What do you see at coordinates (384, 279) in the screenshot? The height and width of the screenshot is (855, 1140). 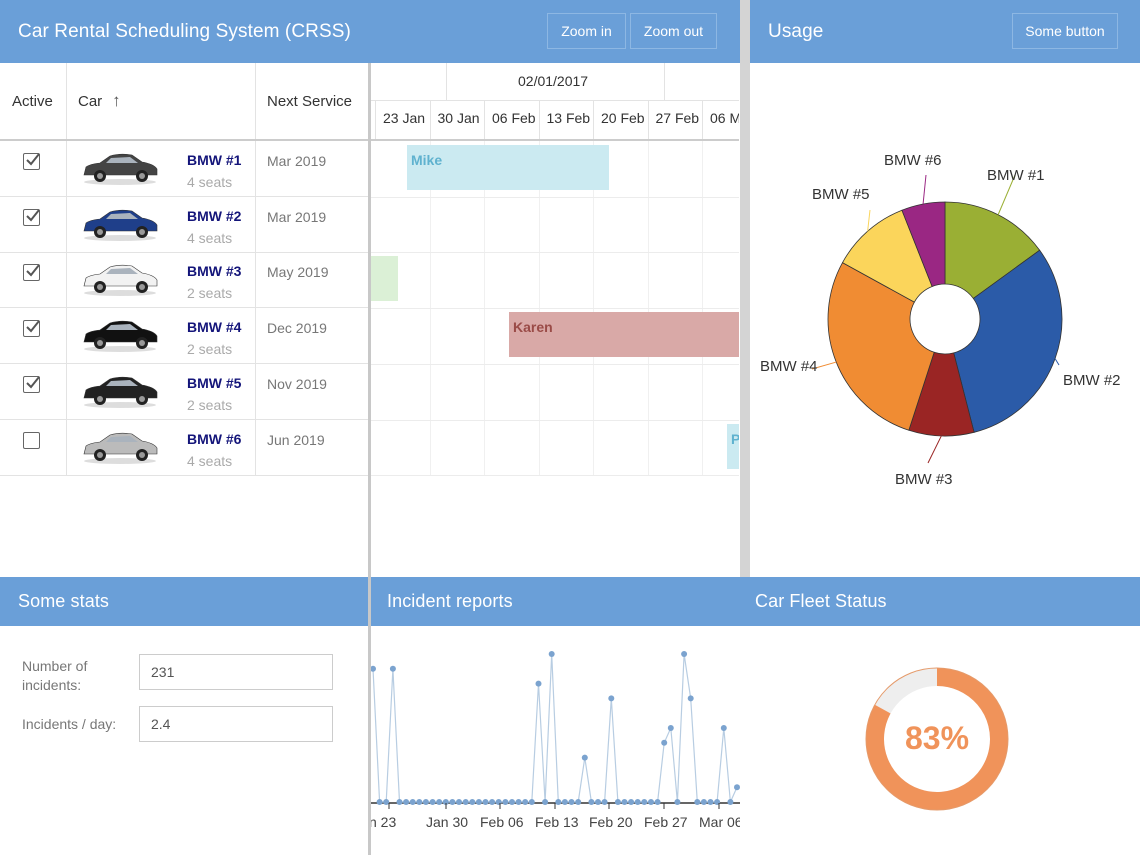 I see `booking-bar` at bounding box center [384, 279].